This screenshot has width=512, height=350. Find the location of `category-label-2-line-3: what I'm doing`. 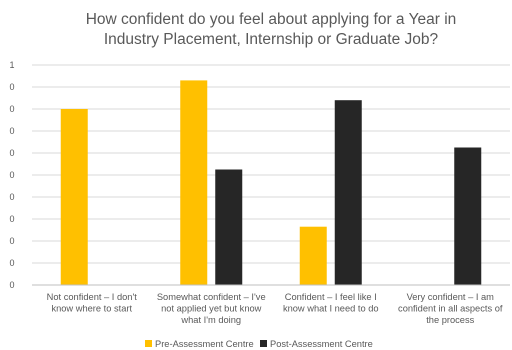

category-label-2-line-3: what I'm doing is located at coordinates (210, 320).